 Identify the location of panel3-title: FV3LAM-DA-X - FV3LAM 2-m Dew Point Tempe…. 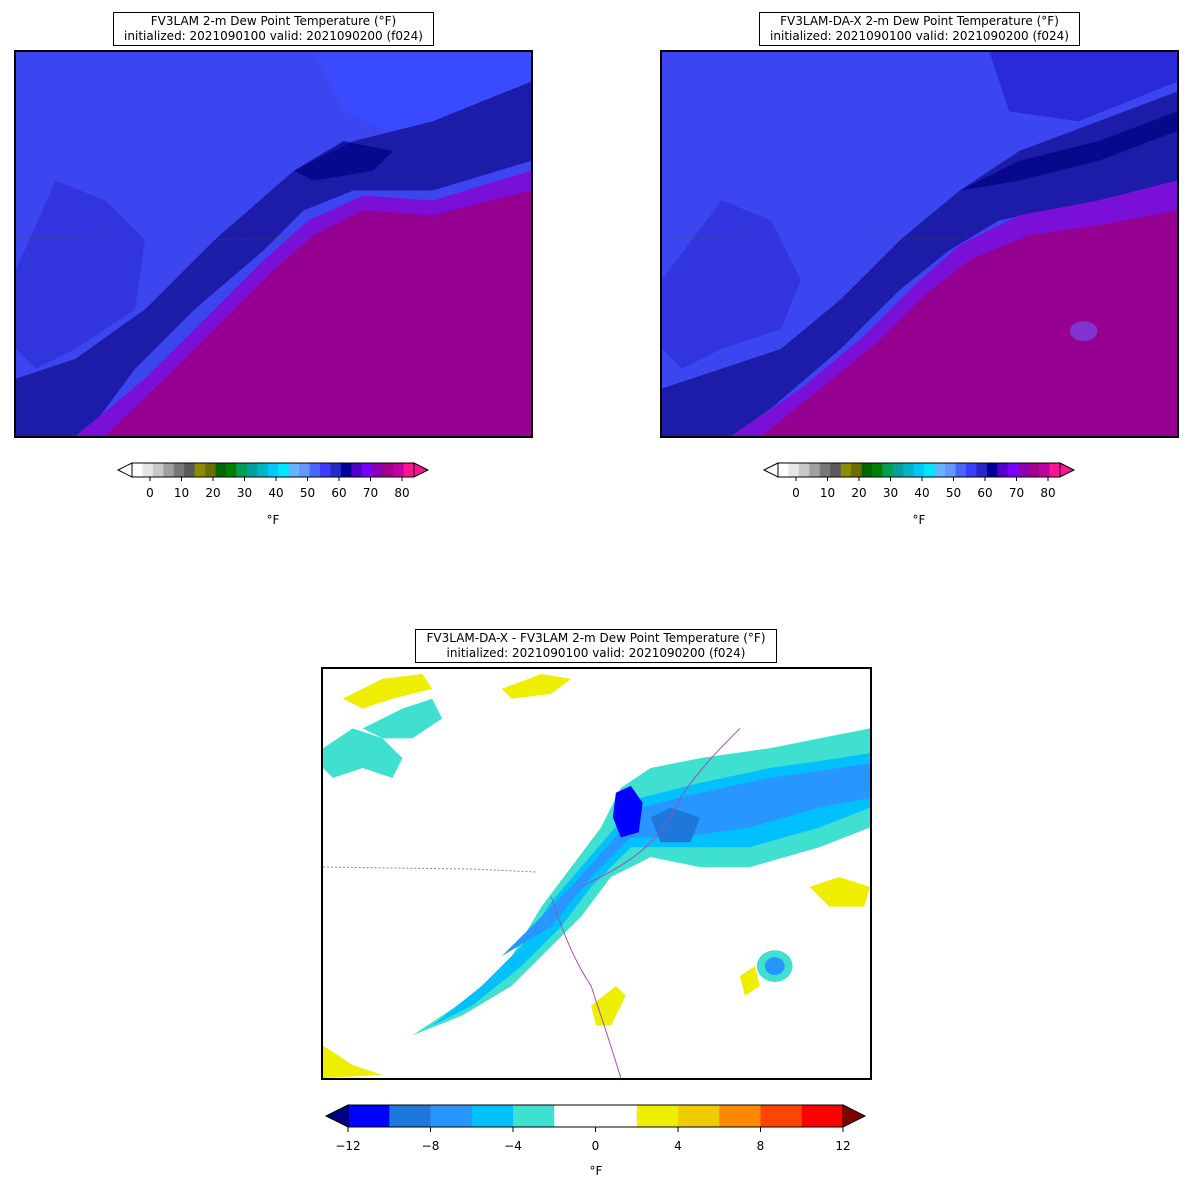
(596, 646).